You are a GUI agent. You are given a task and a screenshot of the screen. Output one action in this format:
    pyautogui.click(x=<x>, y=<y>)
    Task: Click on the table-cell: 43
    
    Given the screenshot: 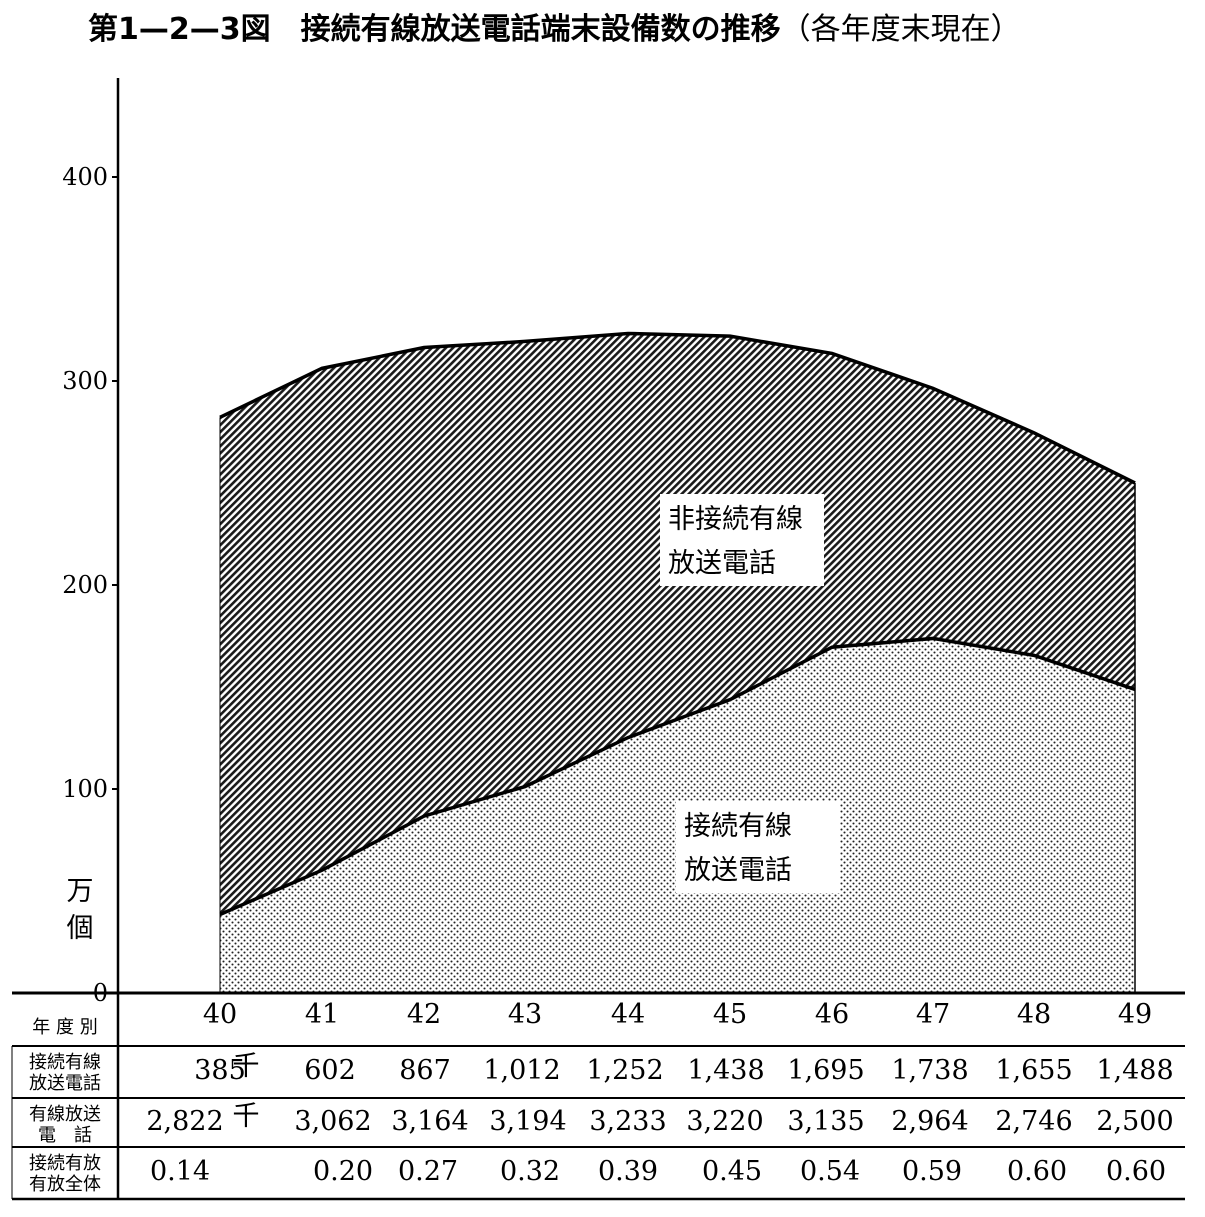 What is the action you would take?
    pyautogui.click(x=525, y=1014)
    